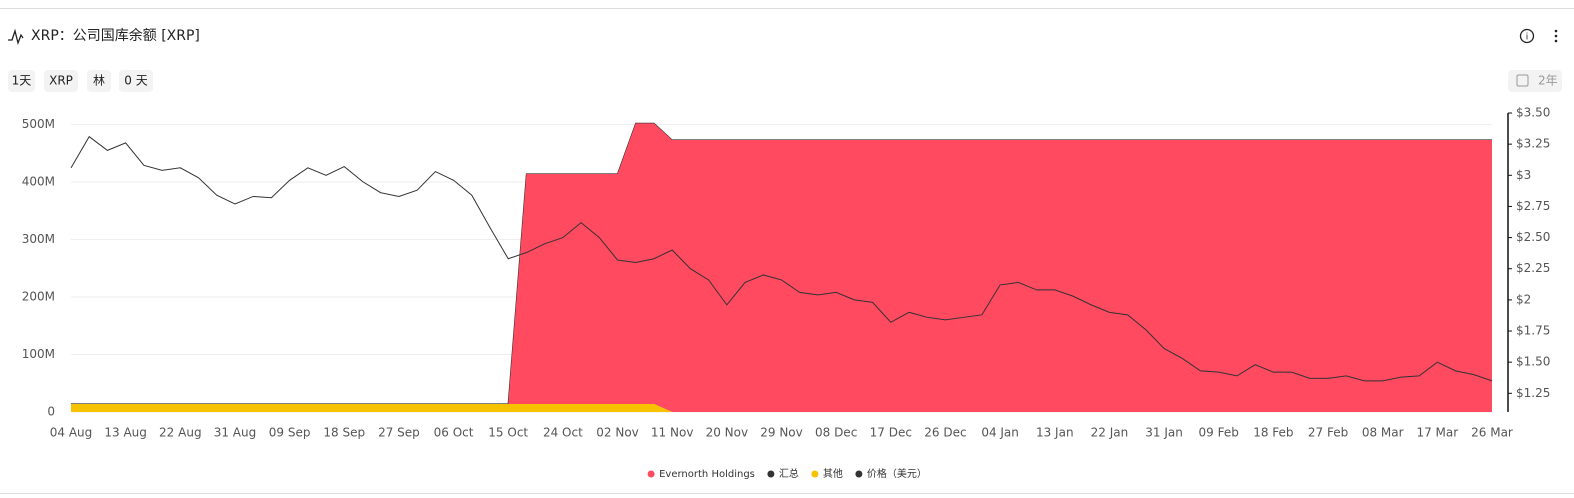 This screenshot has width=1574, height=498. Describe the element at coordinates (1110, 433) in the screenshot. I see `x-tick-label: 22 Jan` at that location.